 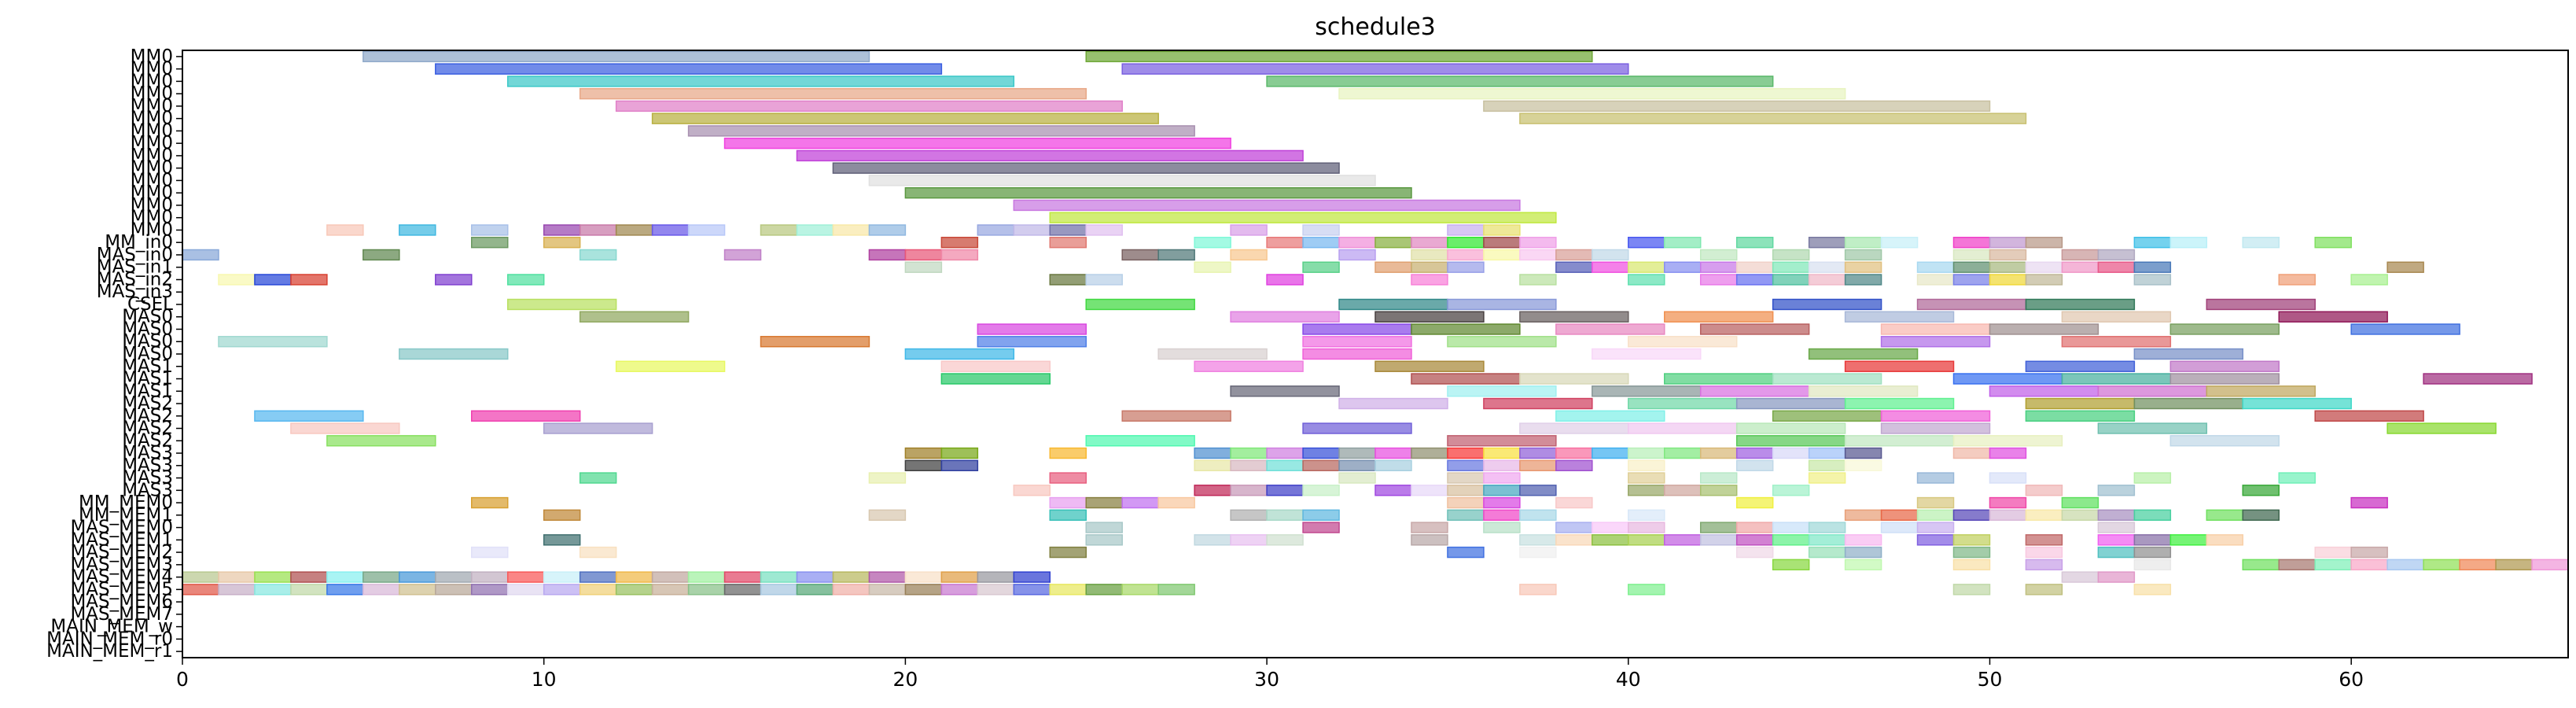 What do you see at coordinates (147, 490) in the screenshot?
I see `y-tick-label: MAS3` at bounding box center [147, 490].